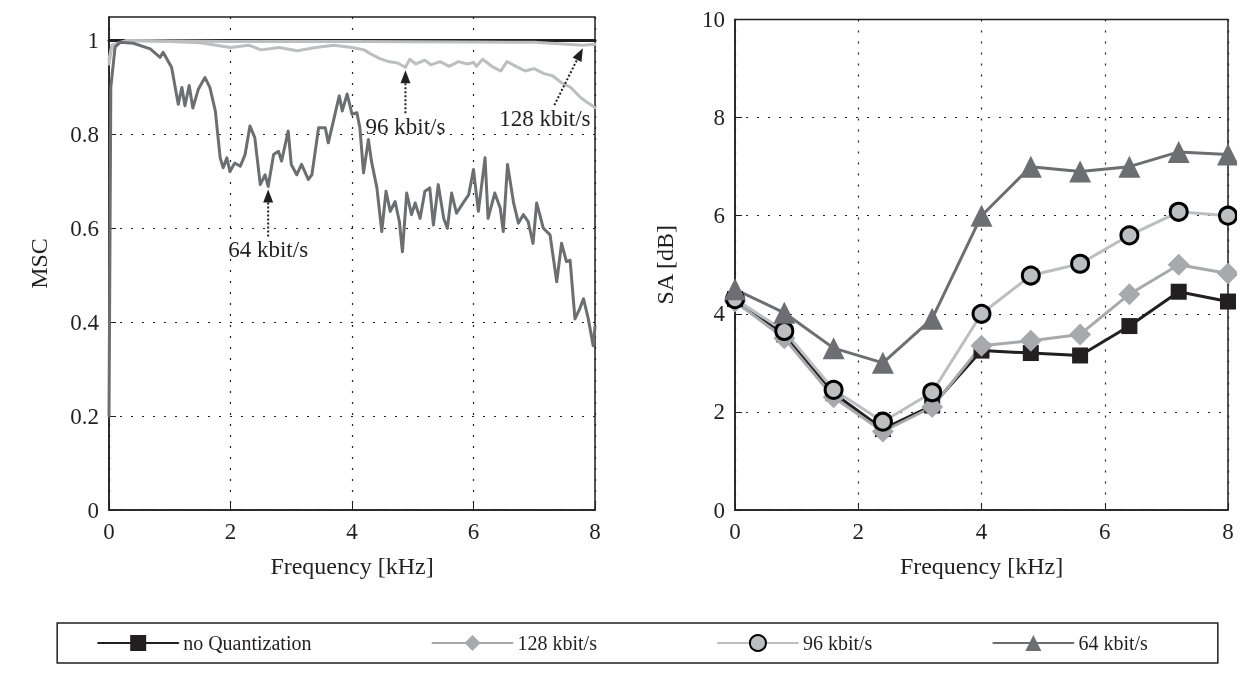 This screenshot has height=677, width=1245. Describe the element at coordinates (719, 216) in the screenshot. I see `y-tick-label: 6` at that location.